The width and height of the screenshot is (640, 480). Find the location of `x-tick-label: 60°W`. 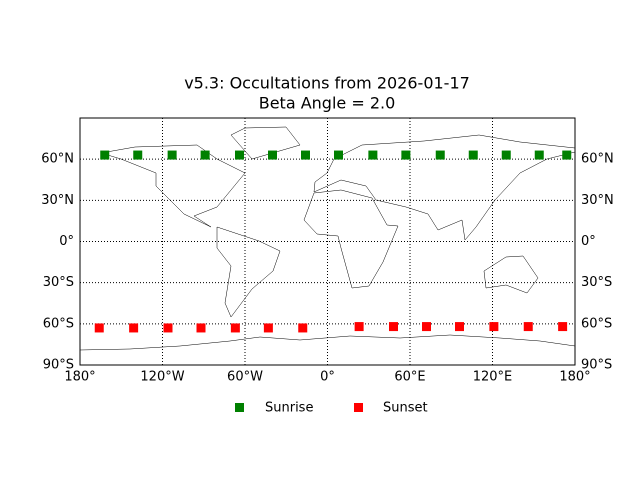

x-tick-label: 60°W is located at coordinates (245, 377).